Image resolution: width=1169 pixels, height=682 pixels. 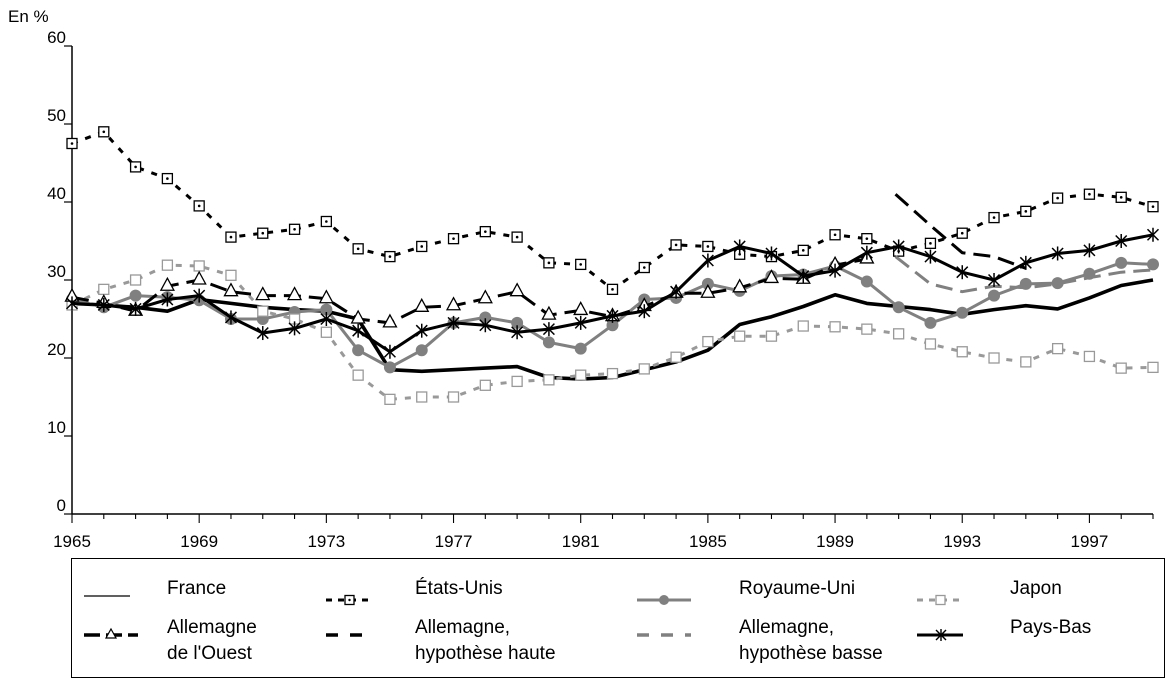 What do you see at coordinates (349, 600) in the screenshot?
I see `legend-swatch-etats-unis` at bounding box center [349, 600].